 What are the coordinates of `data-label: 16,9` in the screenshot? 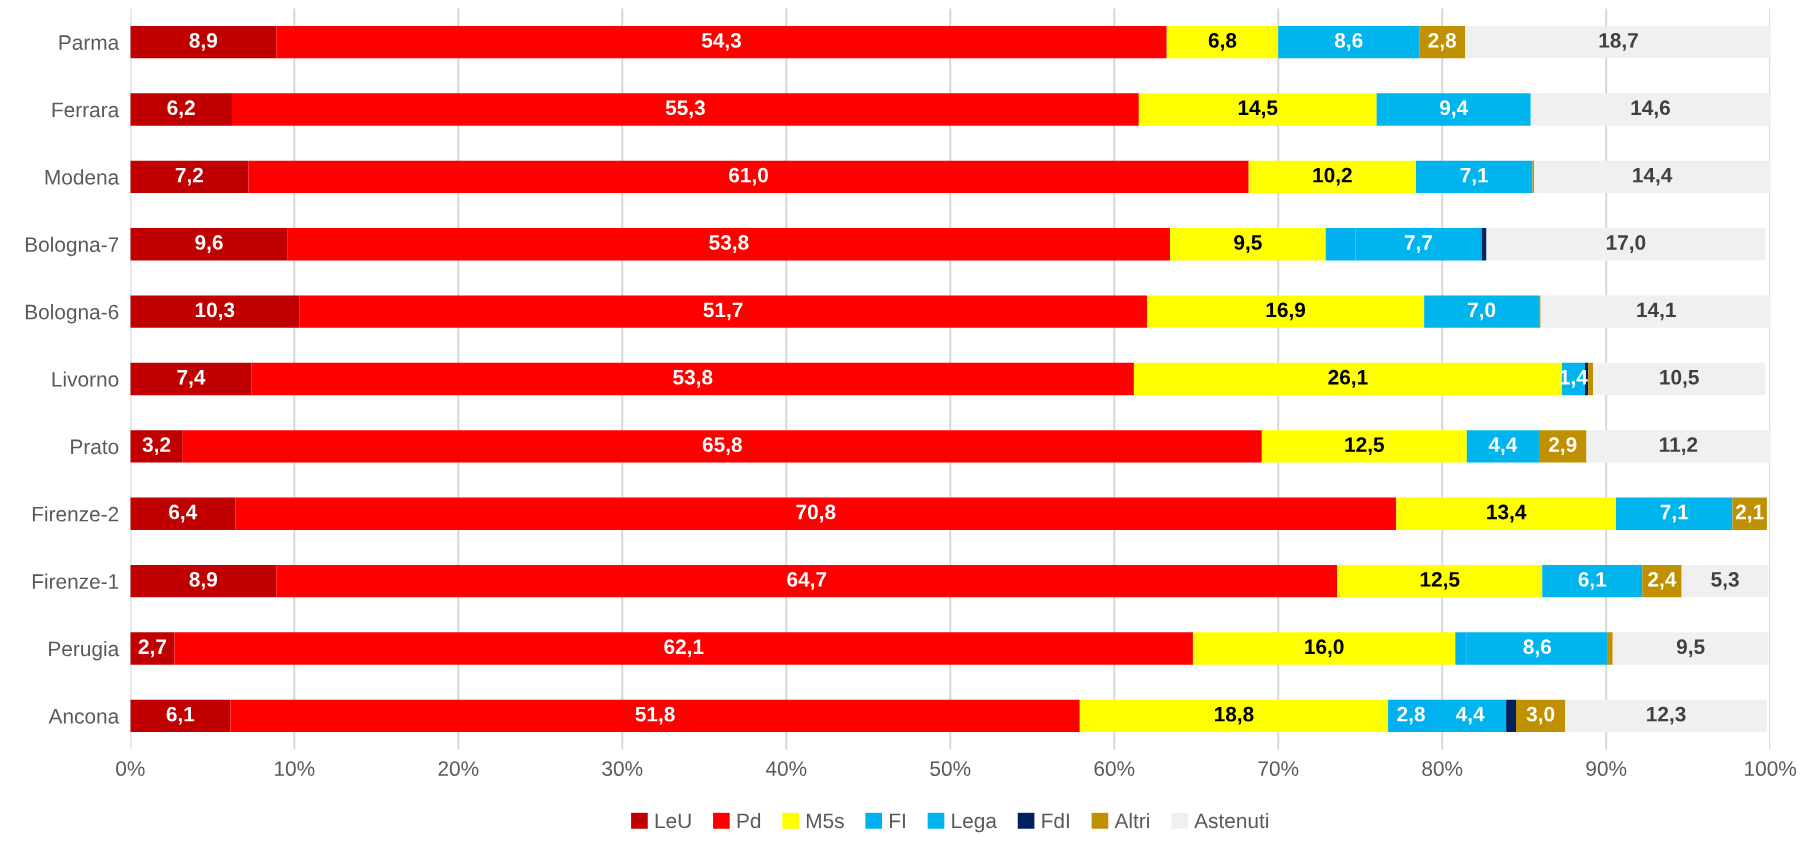 It's located at (1286, 311).